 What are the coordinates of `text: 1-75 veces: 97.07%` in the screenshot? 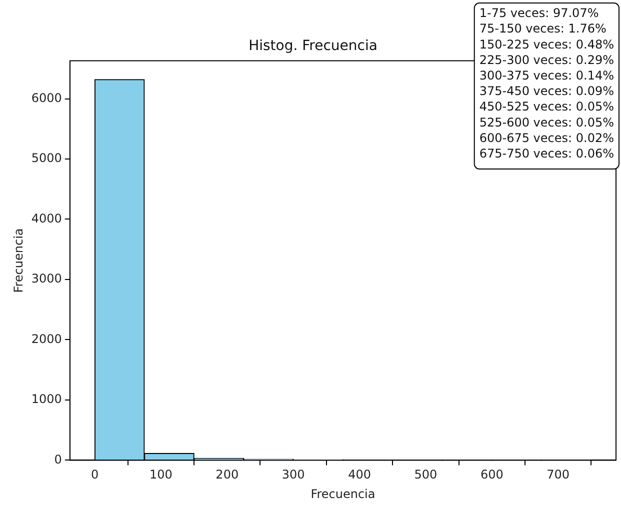 It's located at (539, 13).